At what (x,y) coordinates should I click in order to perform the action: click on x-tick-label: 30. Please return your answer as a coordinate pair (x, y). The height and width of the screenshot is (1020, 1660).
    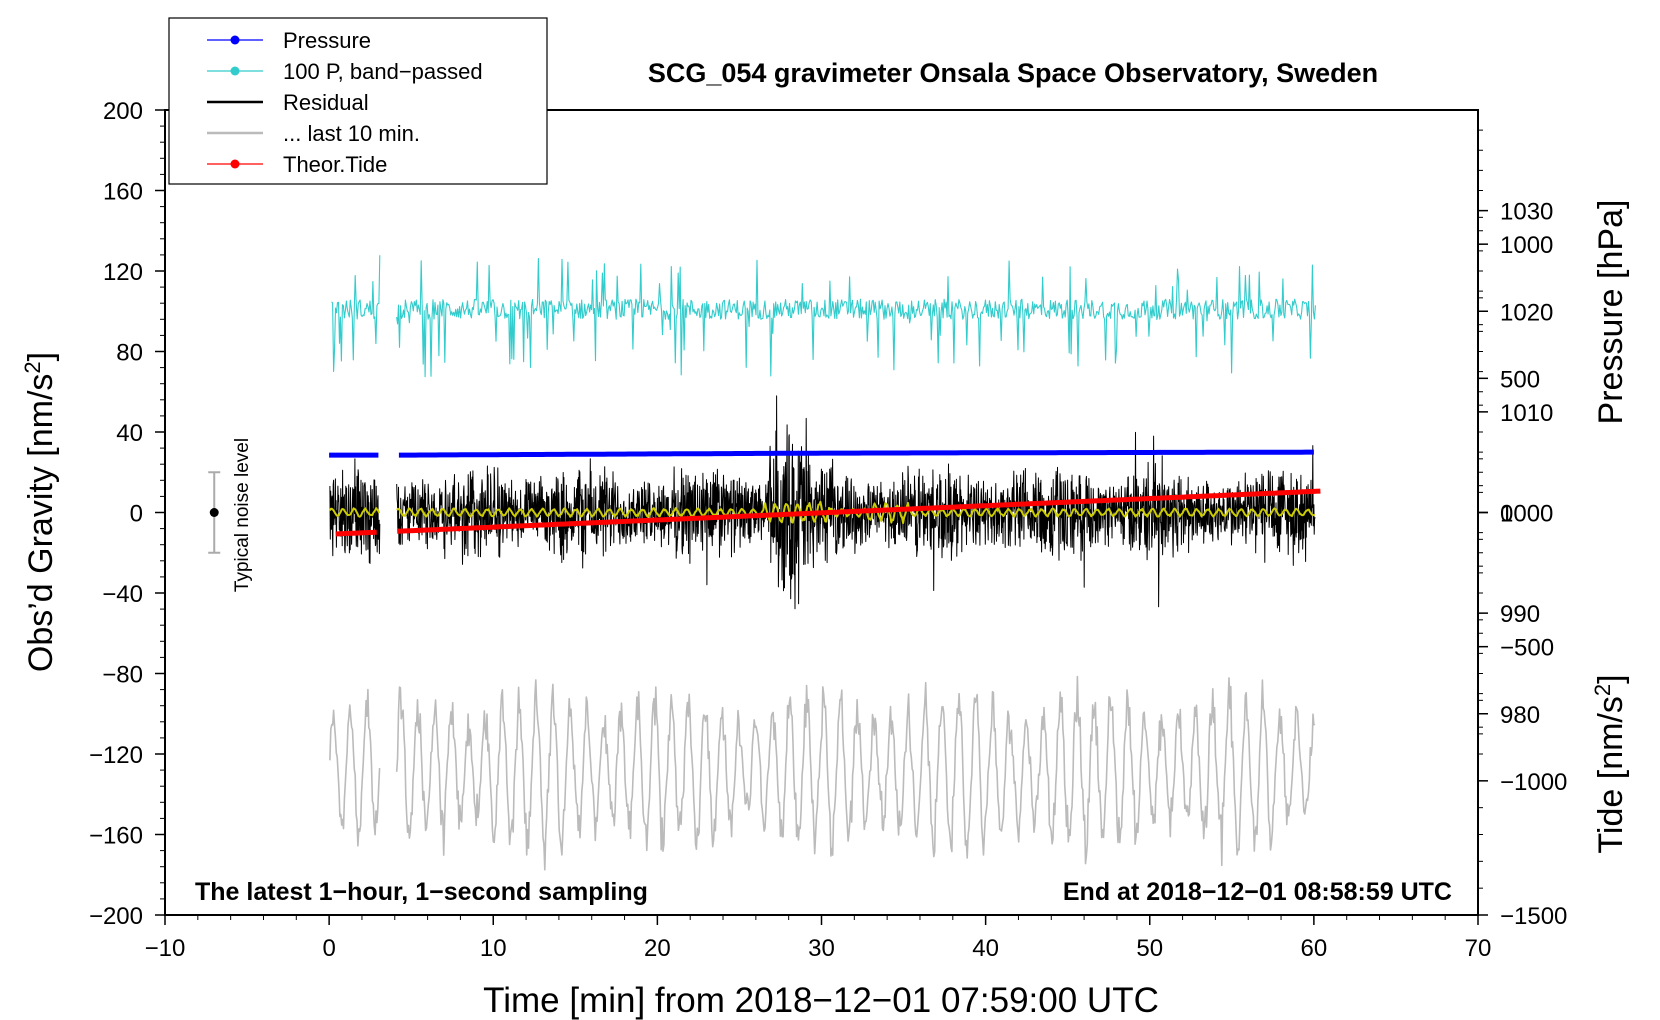
    Looking at the image, I should click on (821, 948).